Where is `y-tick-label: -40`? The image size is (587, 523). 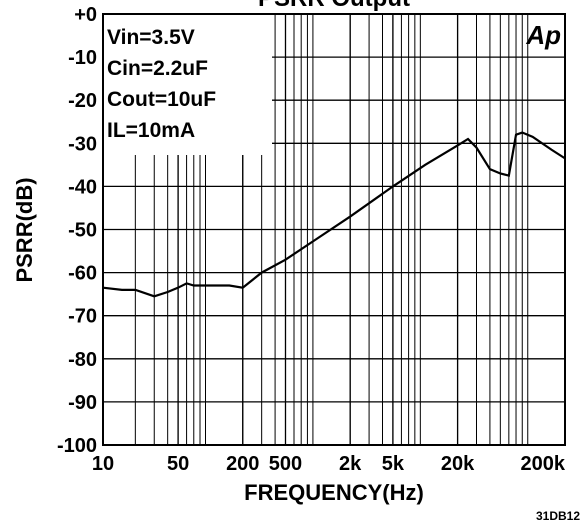 y-tick-label: -40 is located at coordinates (82, 187).